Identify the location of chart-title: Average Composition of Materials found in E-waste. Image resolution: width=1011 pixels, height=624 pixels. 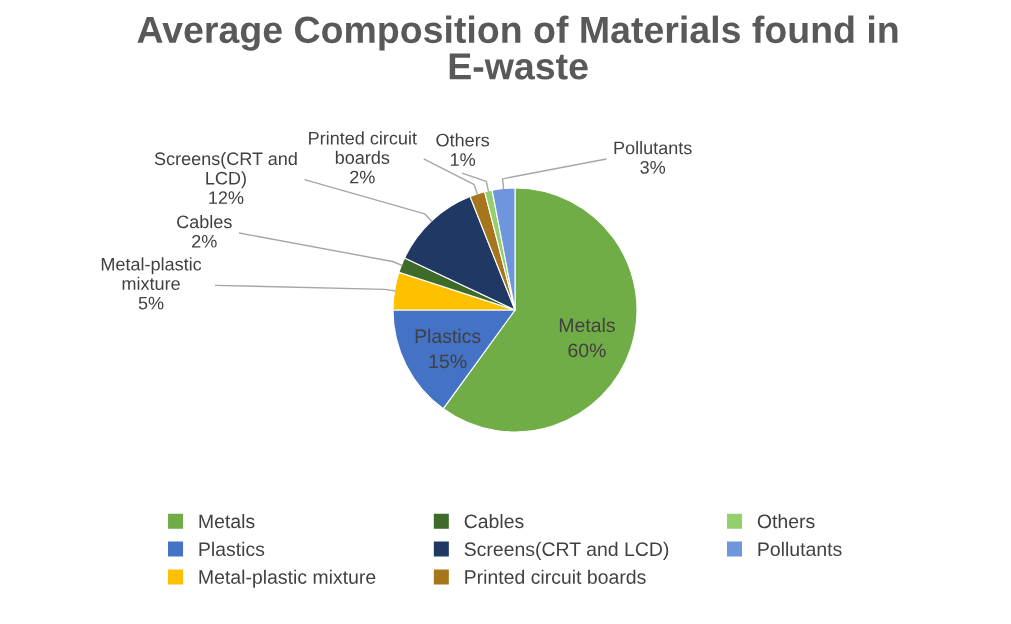
(517, 47).